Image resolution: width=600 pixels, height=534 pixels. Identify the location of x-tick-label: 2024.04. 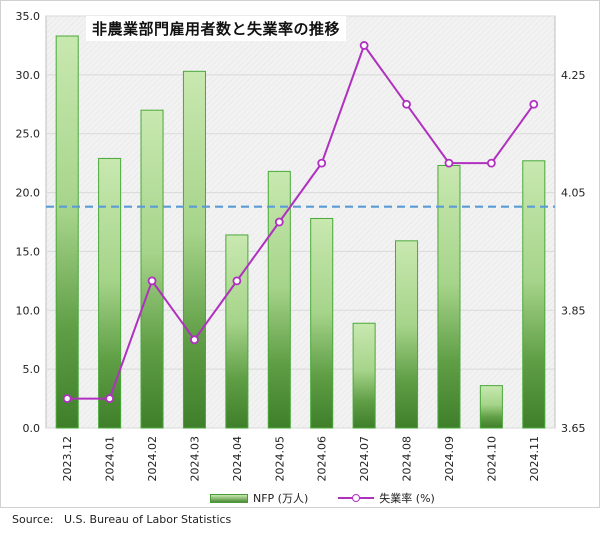
(237, 459).